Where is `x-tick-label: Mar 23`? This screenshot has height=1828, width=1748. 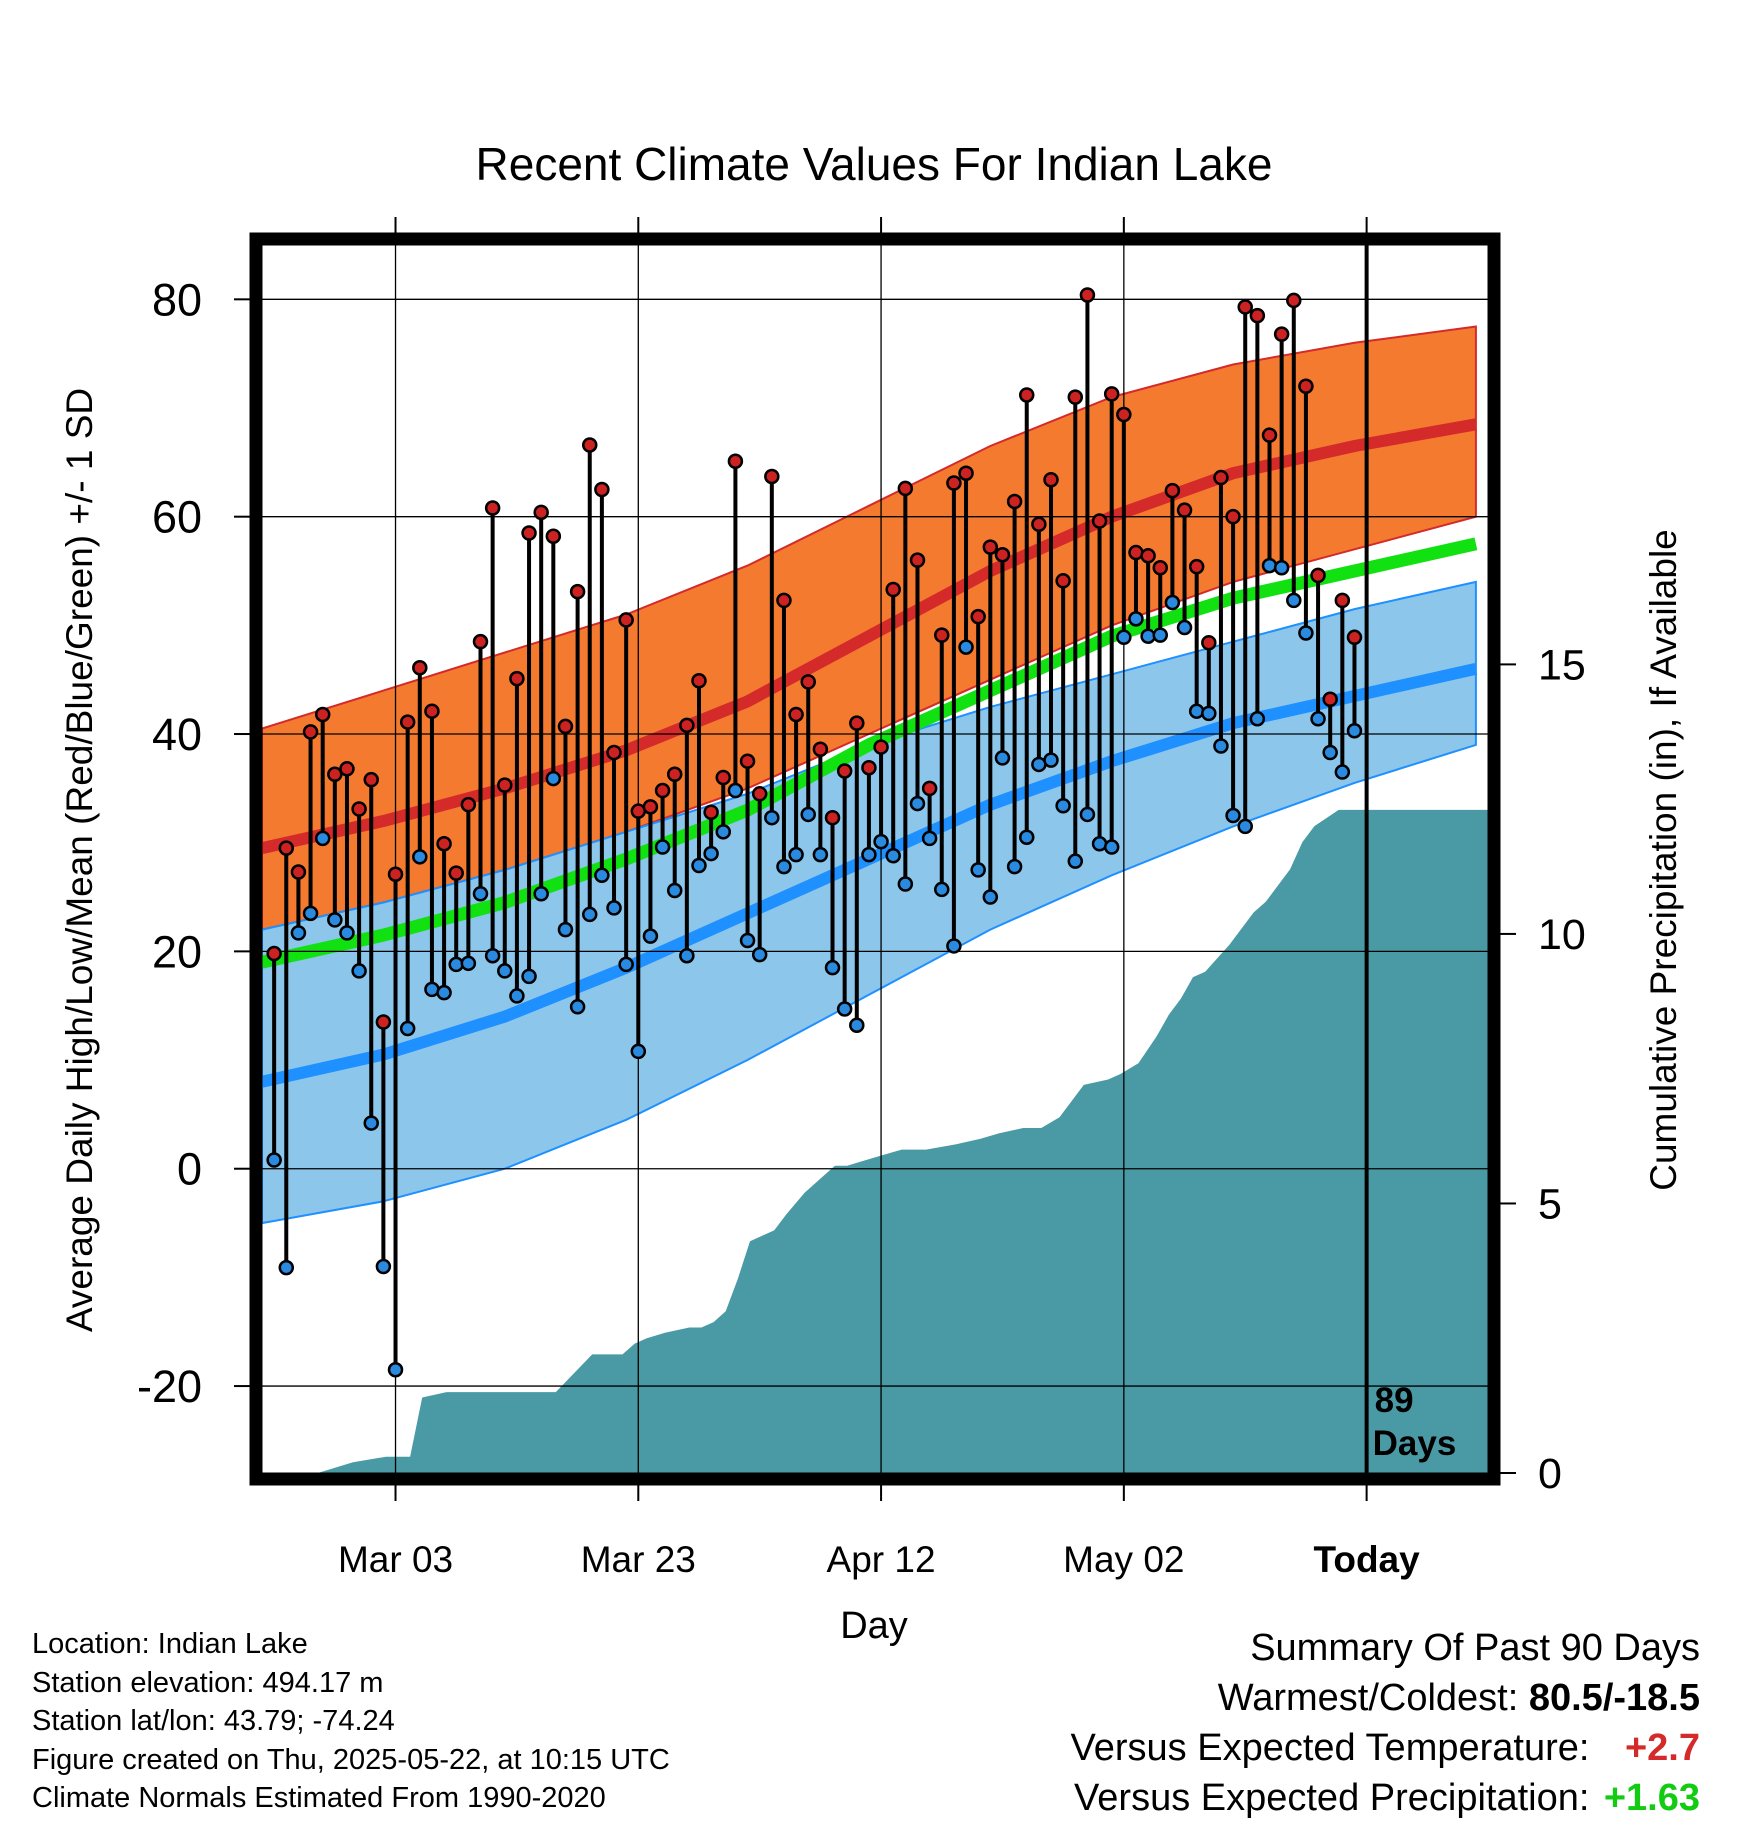 x-tick-label: Mar 23 is located at coordinates (638, 1559).